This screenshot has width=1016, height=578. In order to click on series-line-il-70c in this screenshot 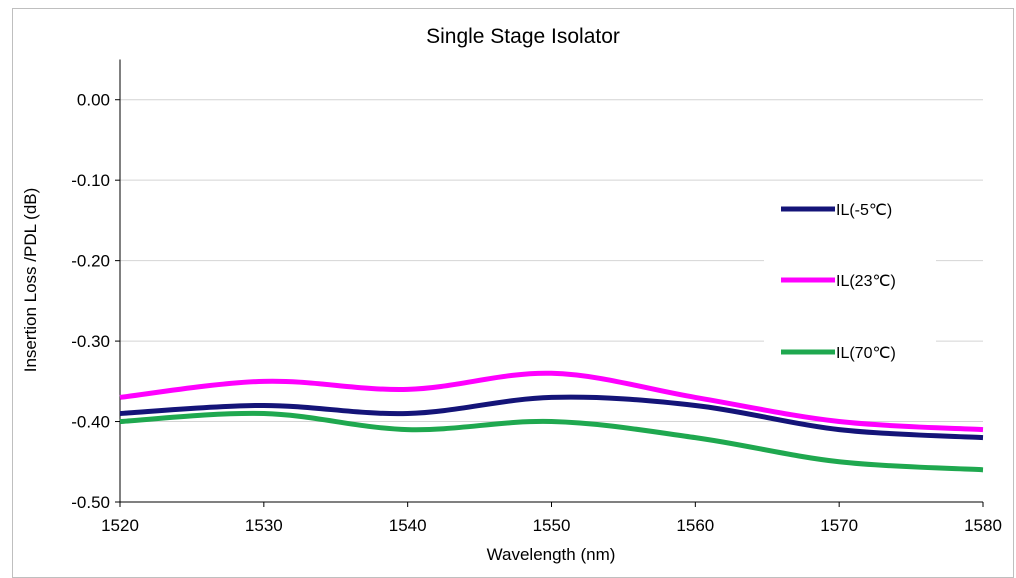, I will do `click(551, 441)`.